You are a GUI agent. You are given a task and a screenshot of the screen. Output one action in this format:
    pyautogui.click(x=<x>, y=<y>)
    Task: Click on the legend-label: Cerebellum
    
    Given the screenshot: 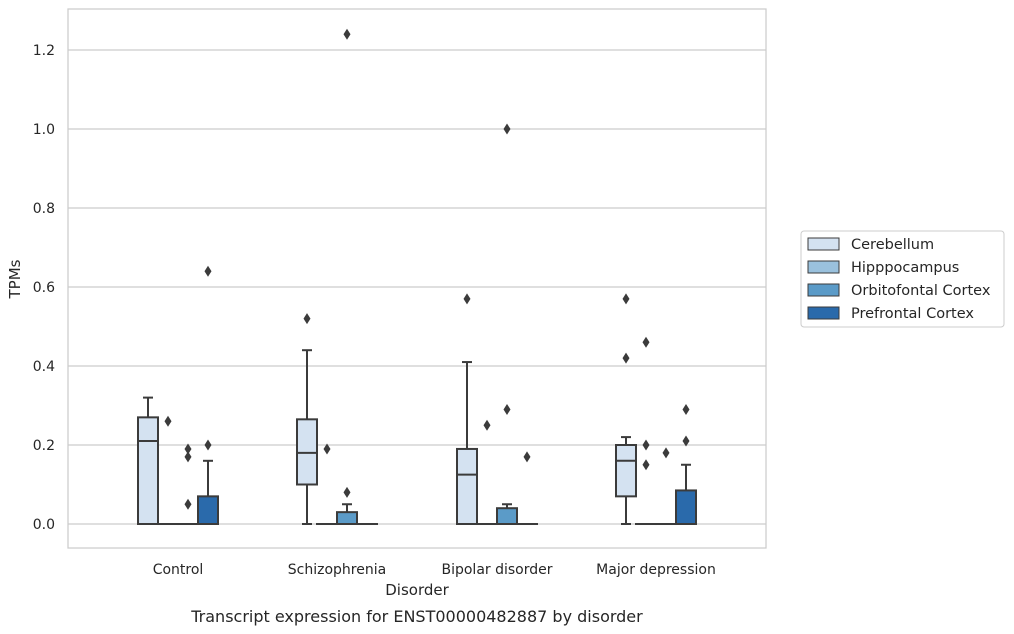 What is the action you would take?
    pyautogui.click(x=892, y=245)
    